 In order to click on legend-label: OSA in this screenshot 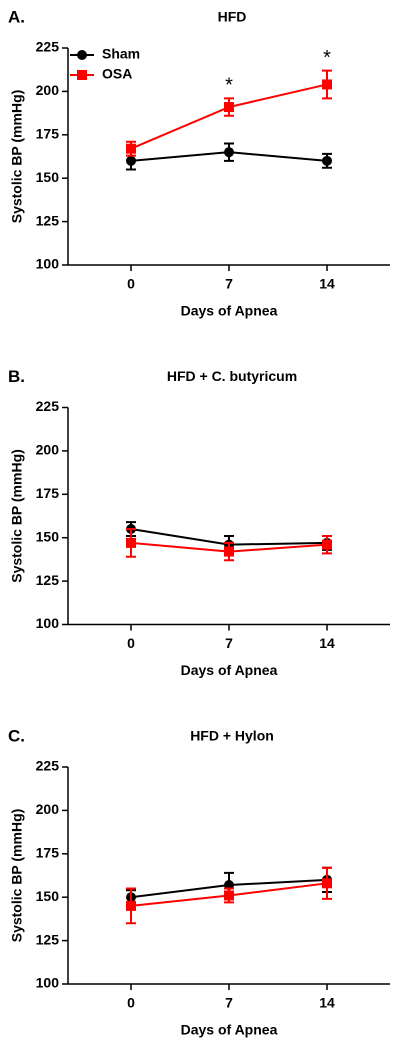, I will do `click(117, 74)`.